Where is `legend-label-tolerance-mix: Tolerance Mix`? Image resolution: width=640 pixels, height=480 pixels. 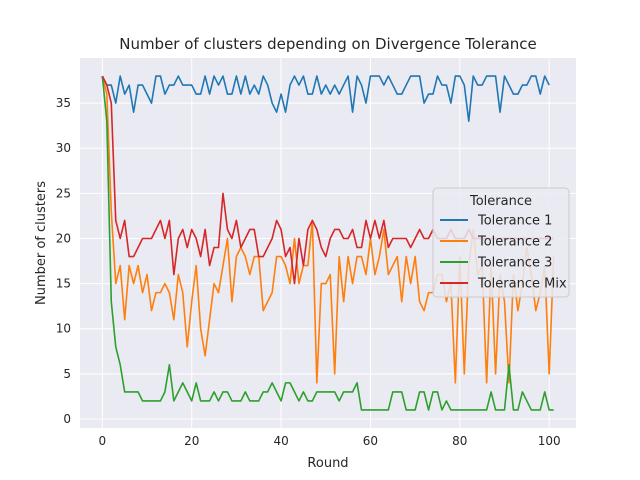 legend-label-tolerance-mix: Tolerance Mix is located at coordinates (522, 284).